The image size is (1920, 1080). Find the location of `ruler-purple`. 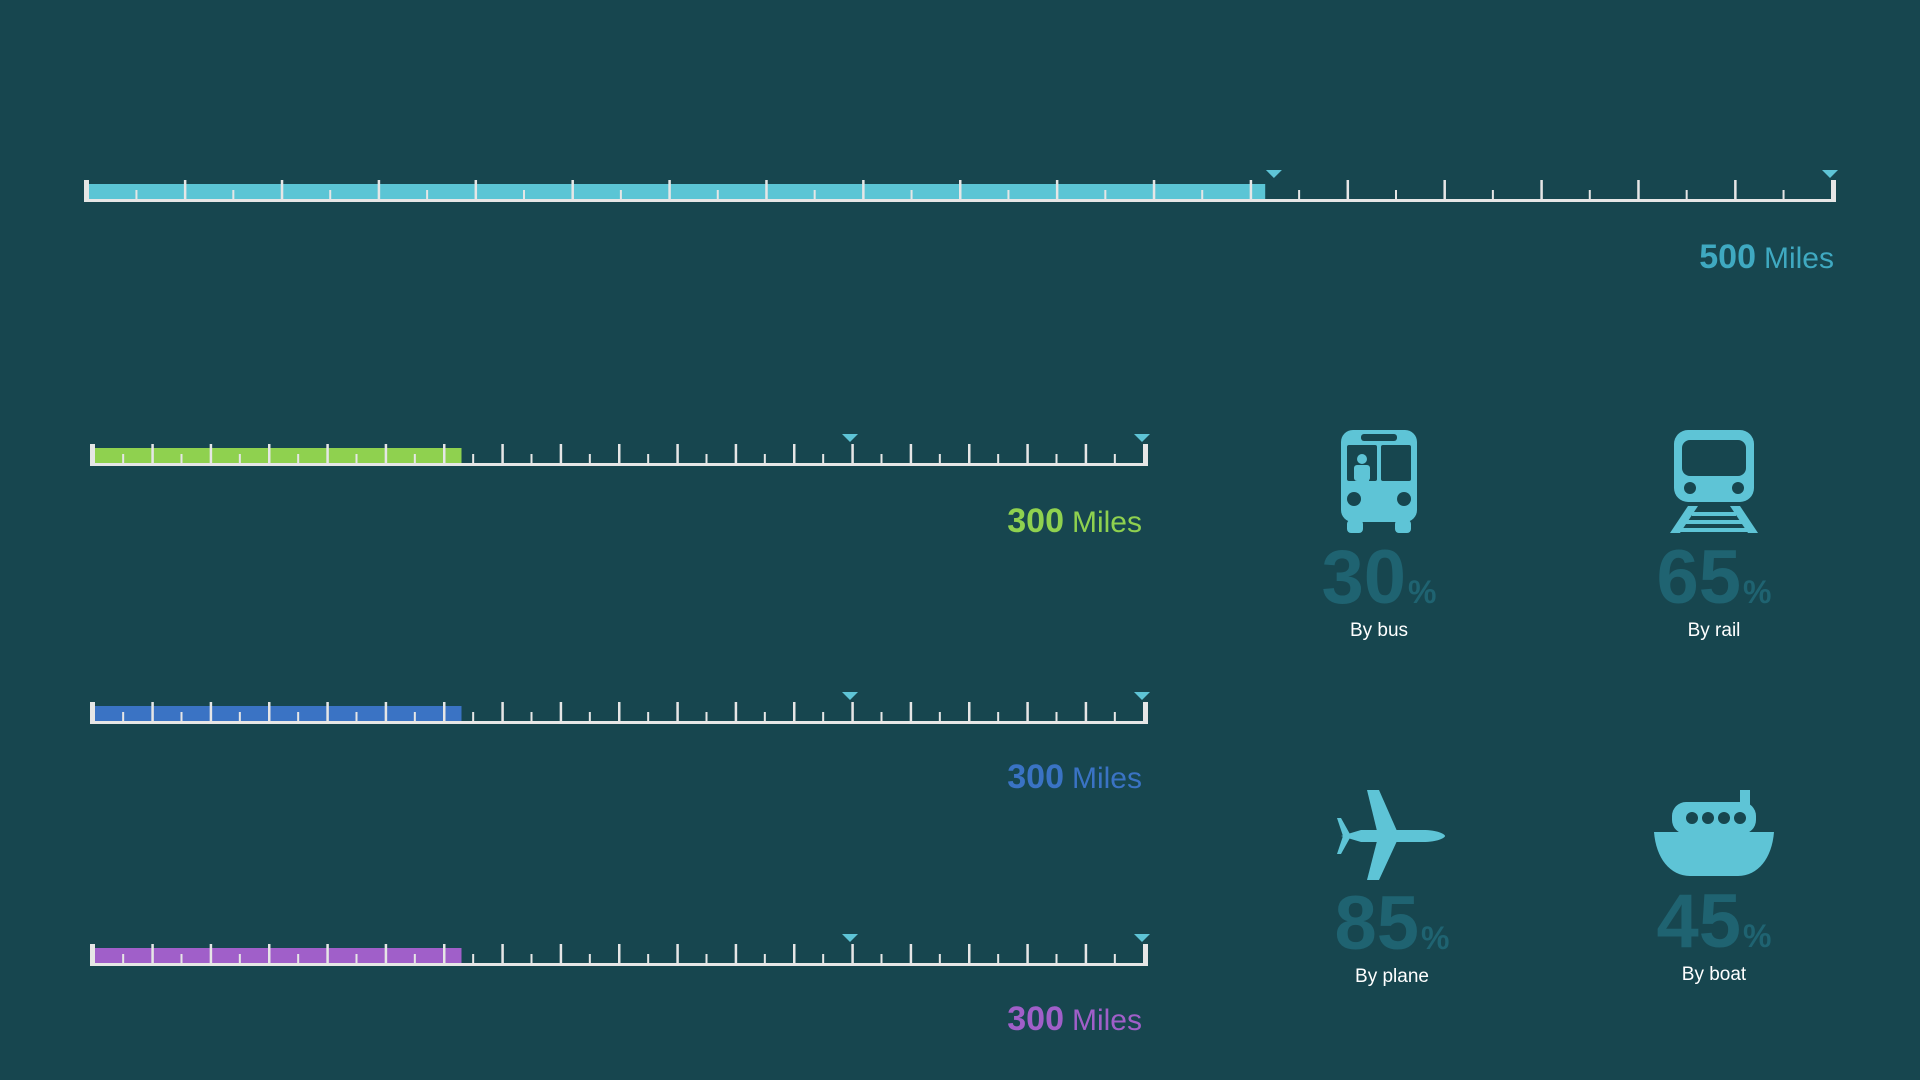

ruler-purple is located at coordinates (620, 954).